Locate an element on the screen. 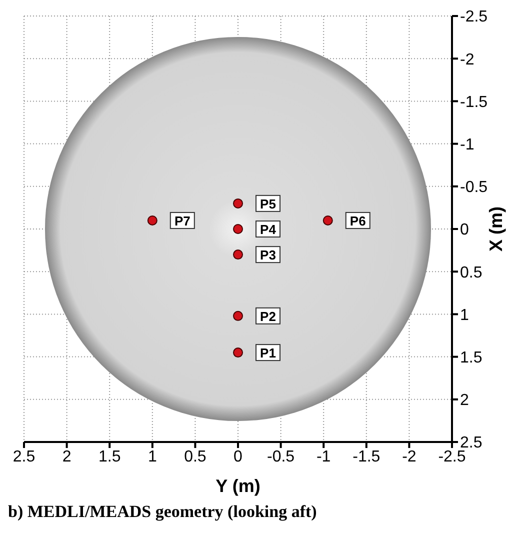 The height and width of the screenshot is (534, 524). x-tick-label: 1 is located at coordinates (152, 457).